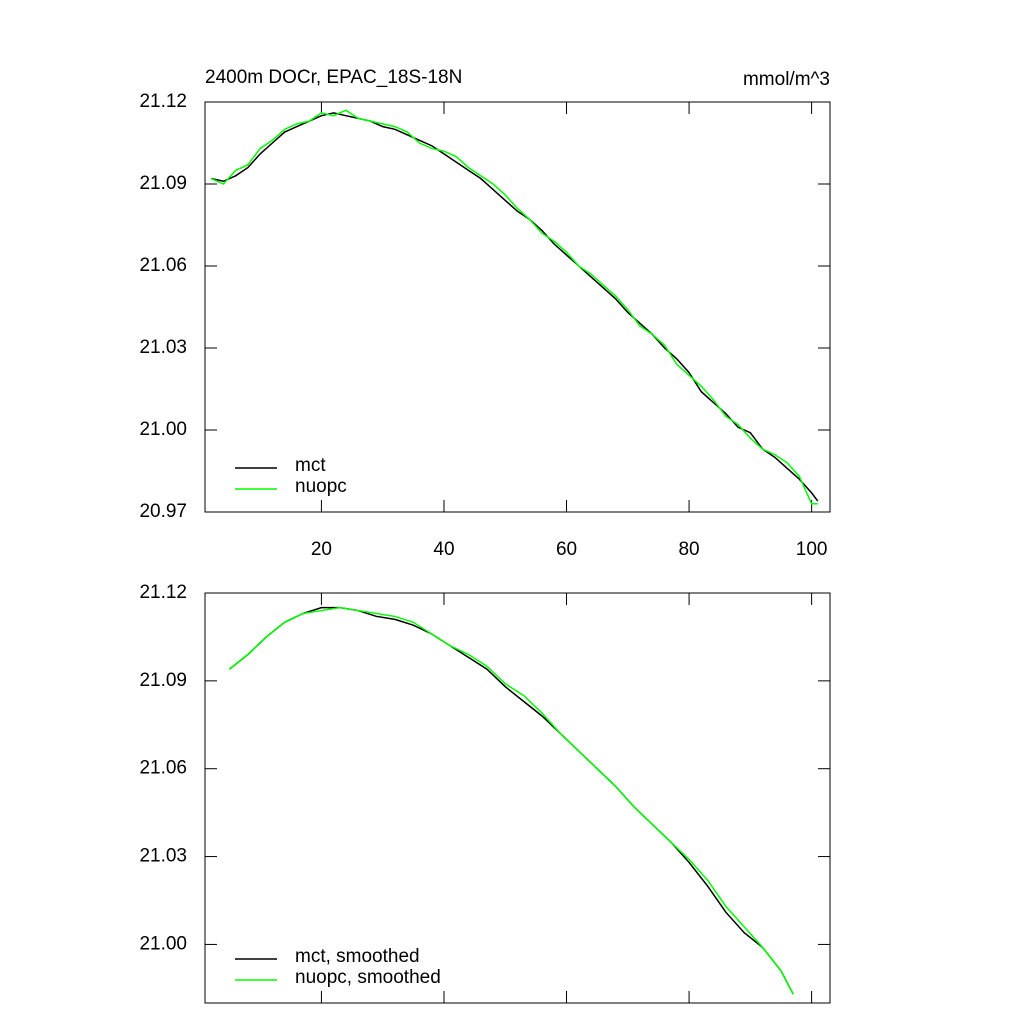 This screenshot has height=1024, width=1024. I want to click on legend-label: nuopc, smoothed, so click(368, 977).